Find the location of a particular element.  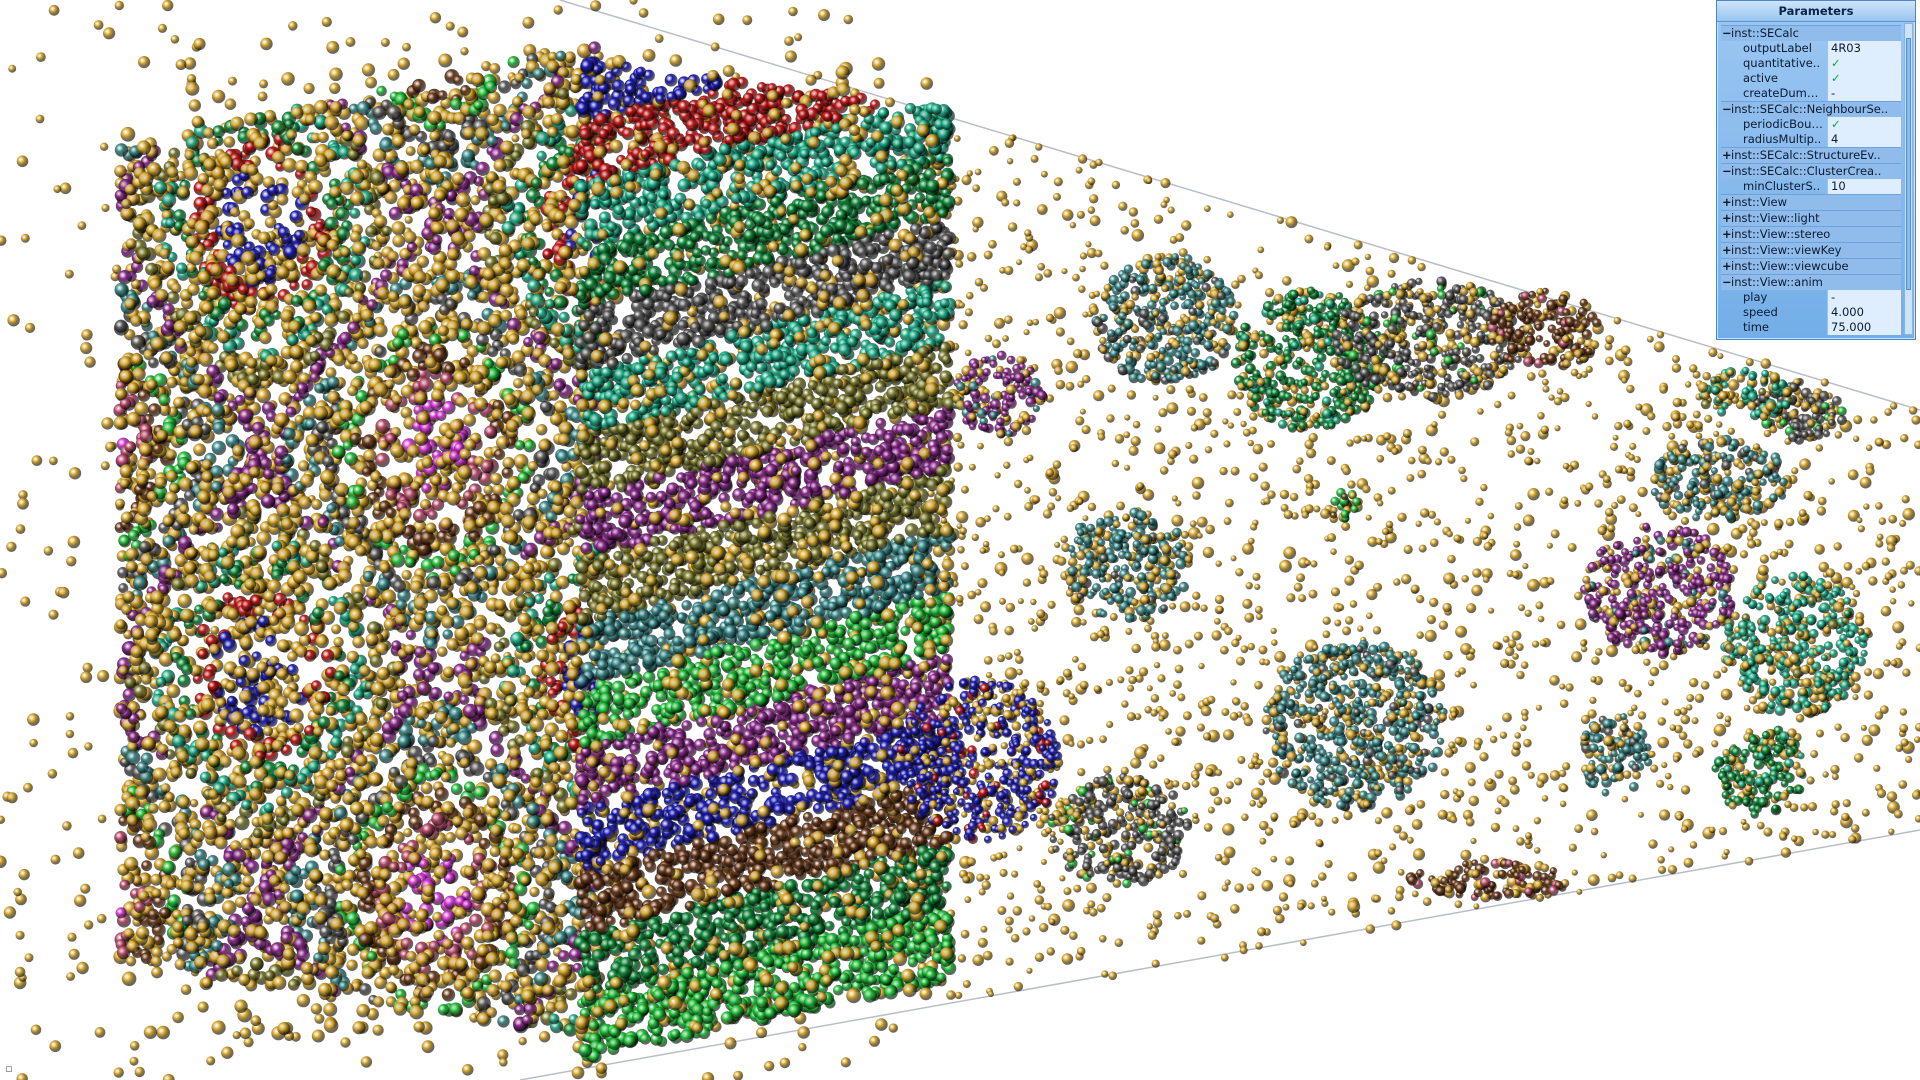

tree-param: minClusterS.. 10 is located at coordinates (1811, 186).